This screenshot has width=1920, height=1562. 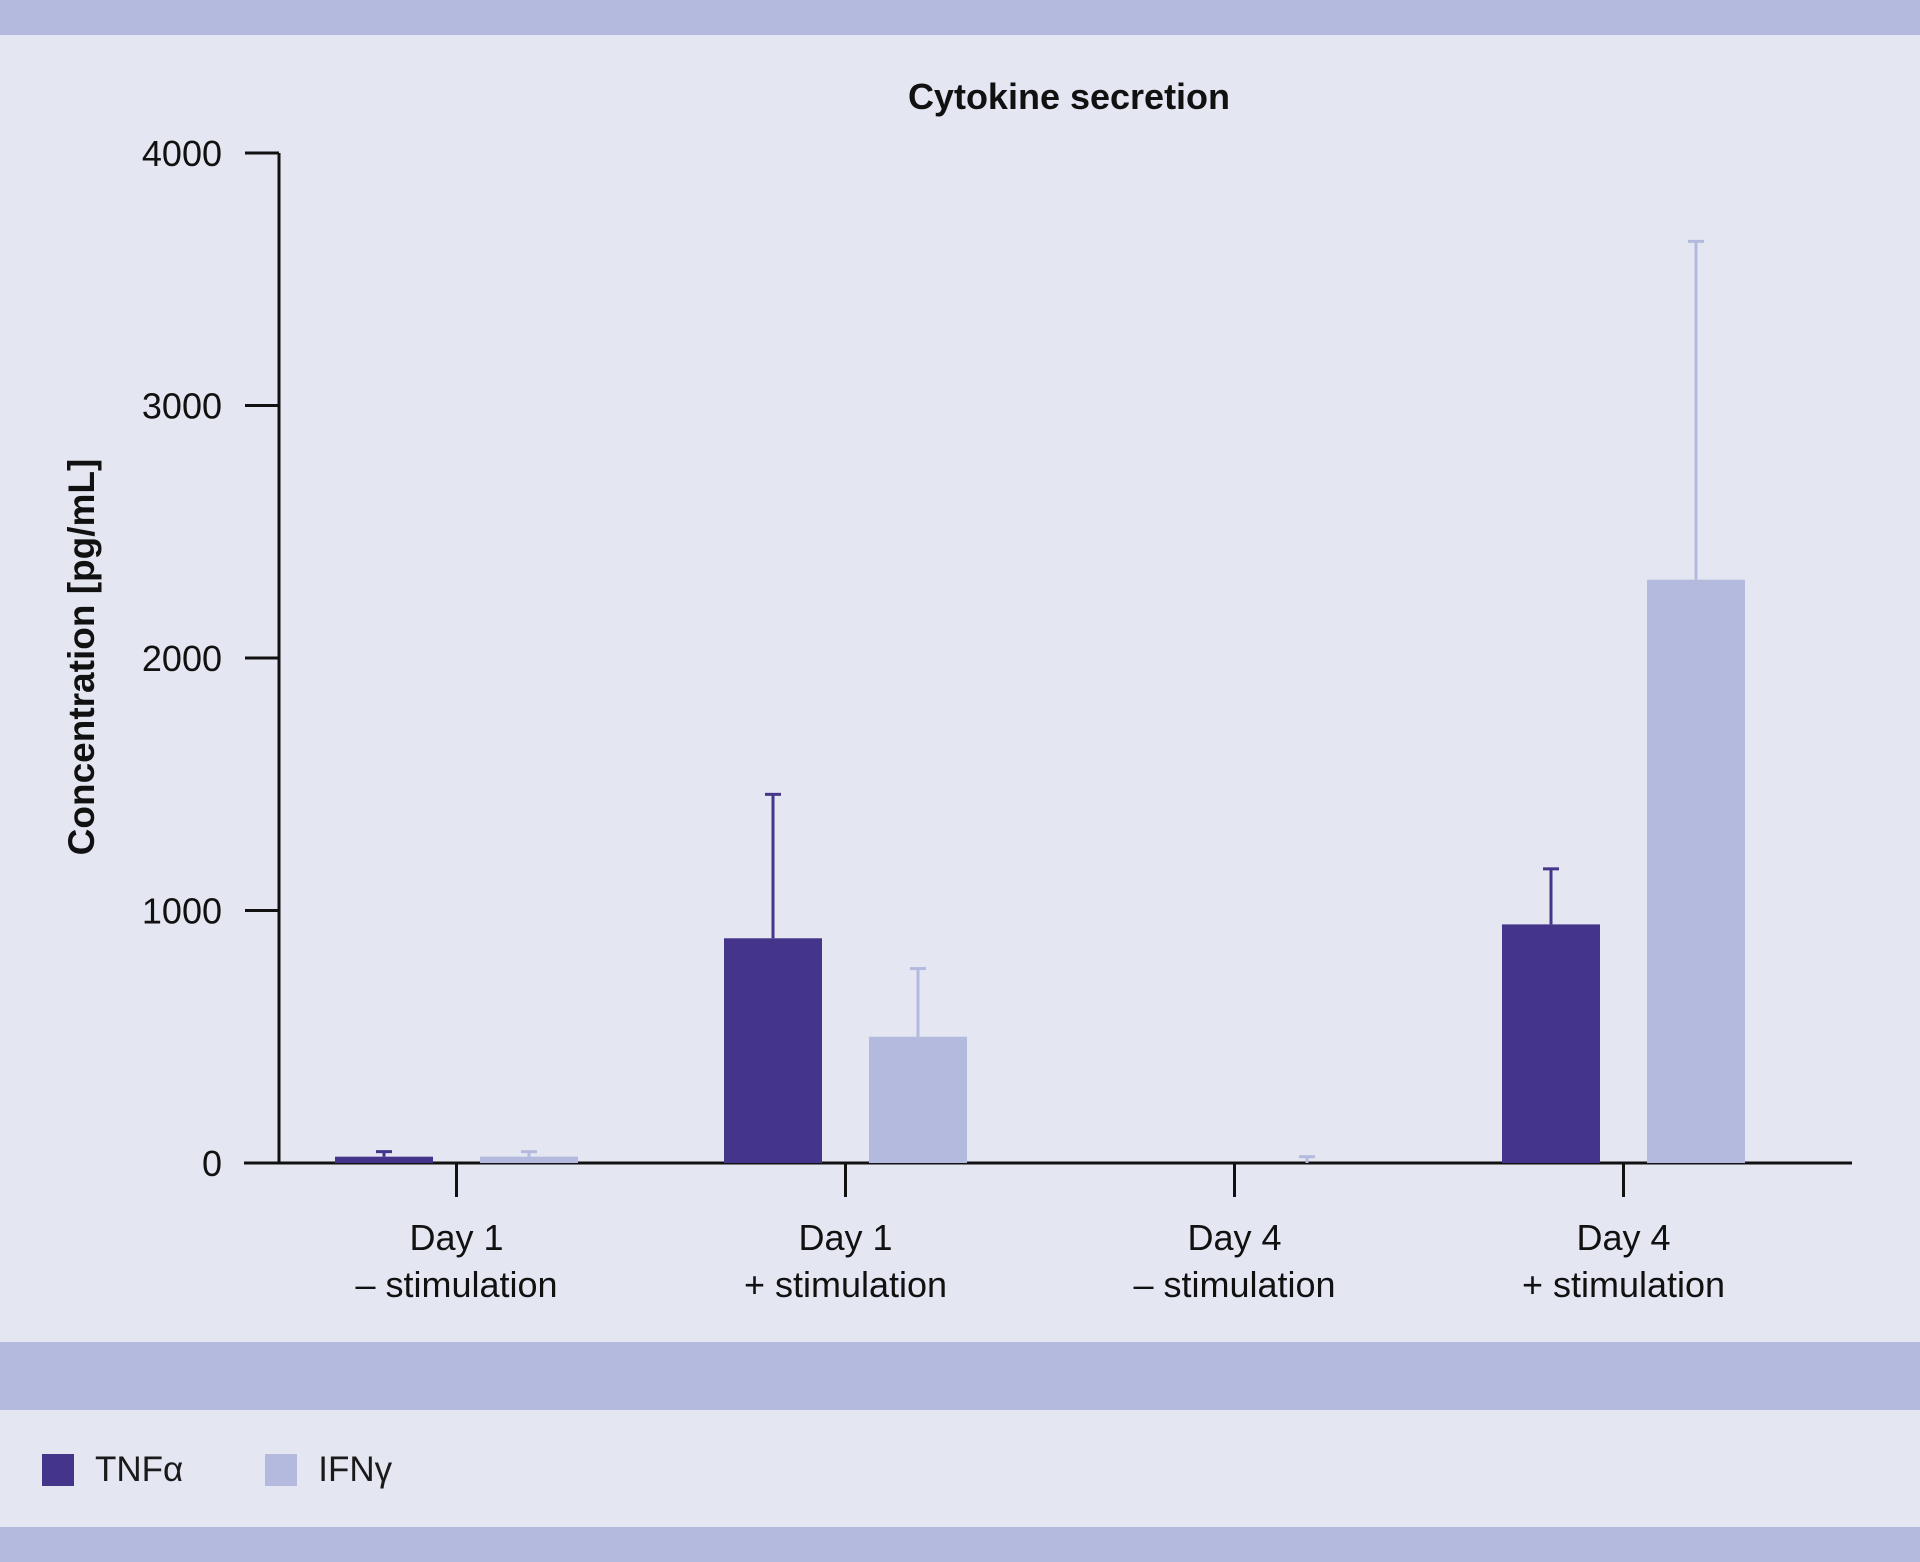 What do you see at coordinates (58, 1470) in the screenshot?
I see `legend-swatch-tnfa` at bounding box center [58, 1470].